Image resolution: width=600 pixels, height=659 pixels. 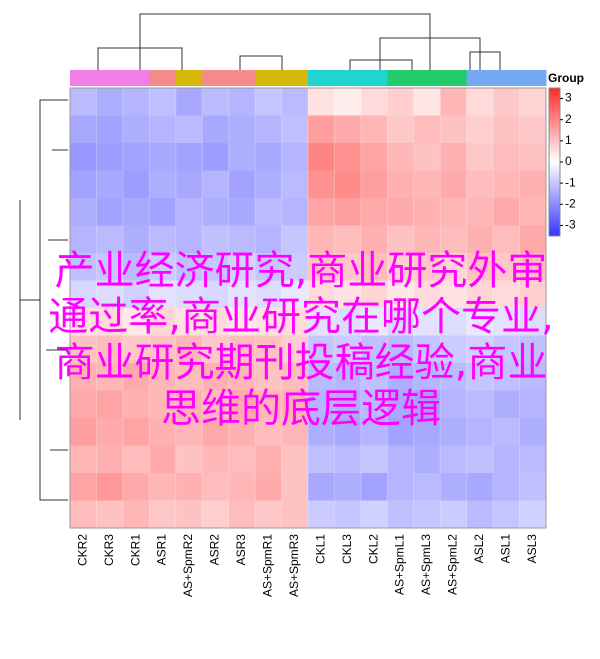 I want to click on colorbar-tick-label: 2, so click(x=568, y=119).